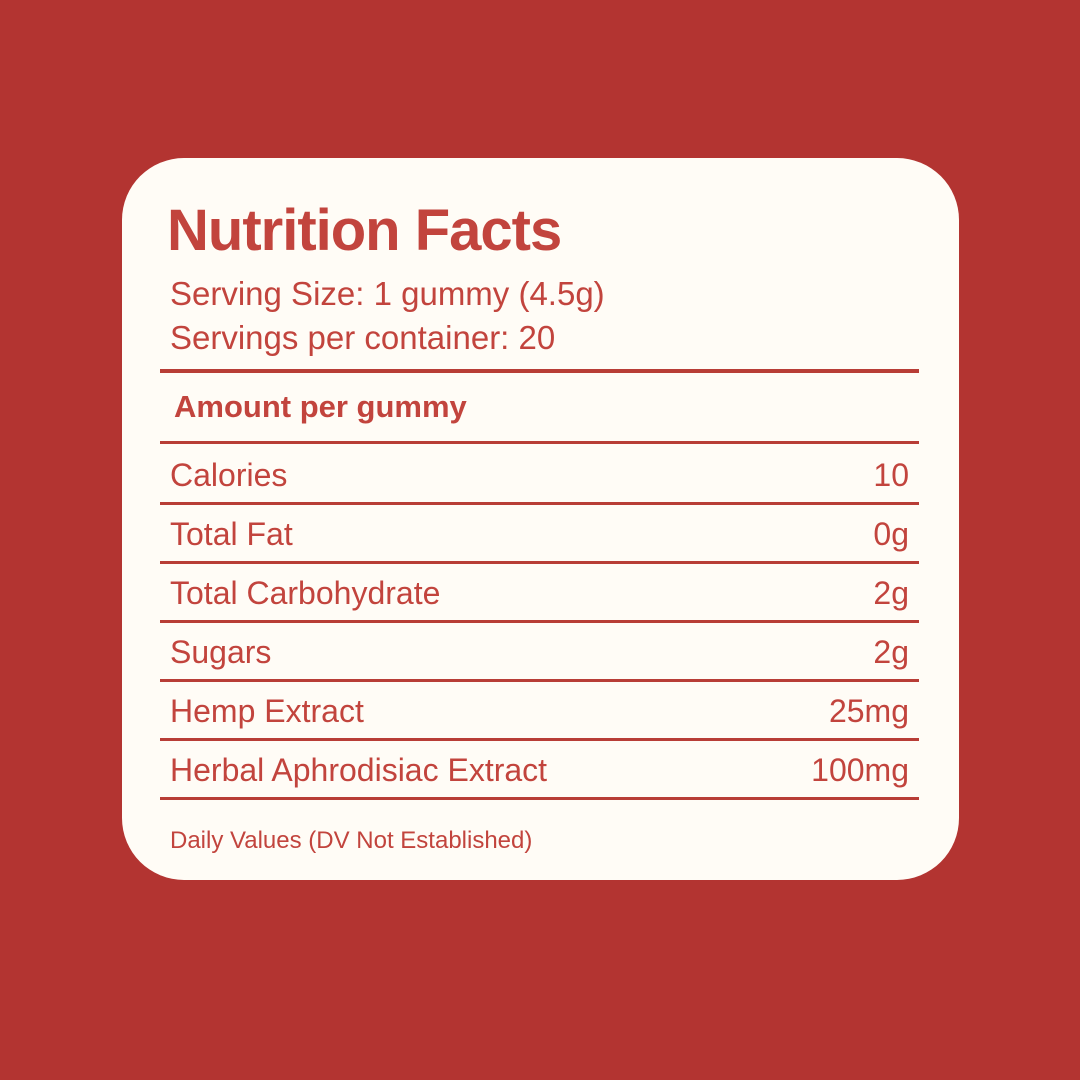  I want to click on table-row-herbal-aphrodisiac-extract: Herbal Aphrodisiac Extract 100mg, so click(539, 770).